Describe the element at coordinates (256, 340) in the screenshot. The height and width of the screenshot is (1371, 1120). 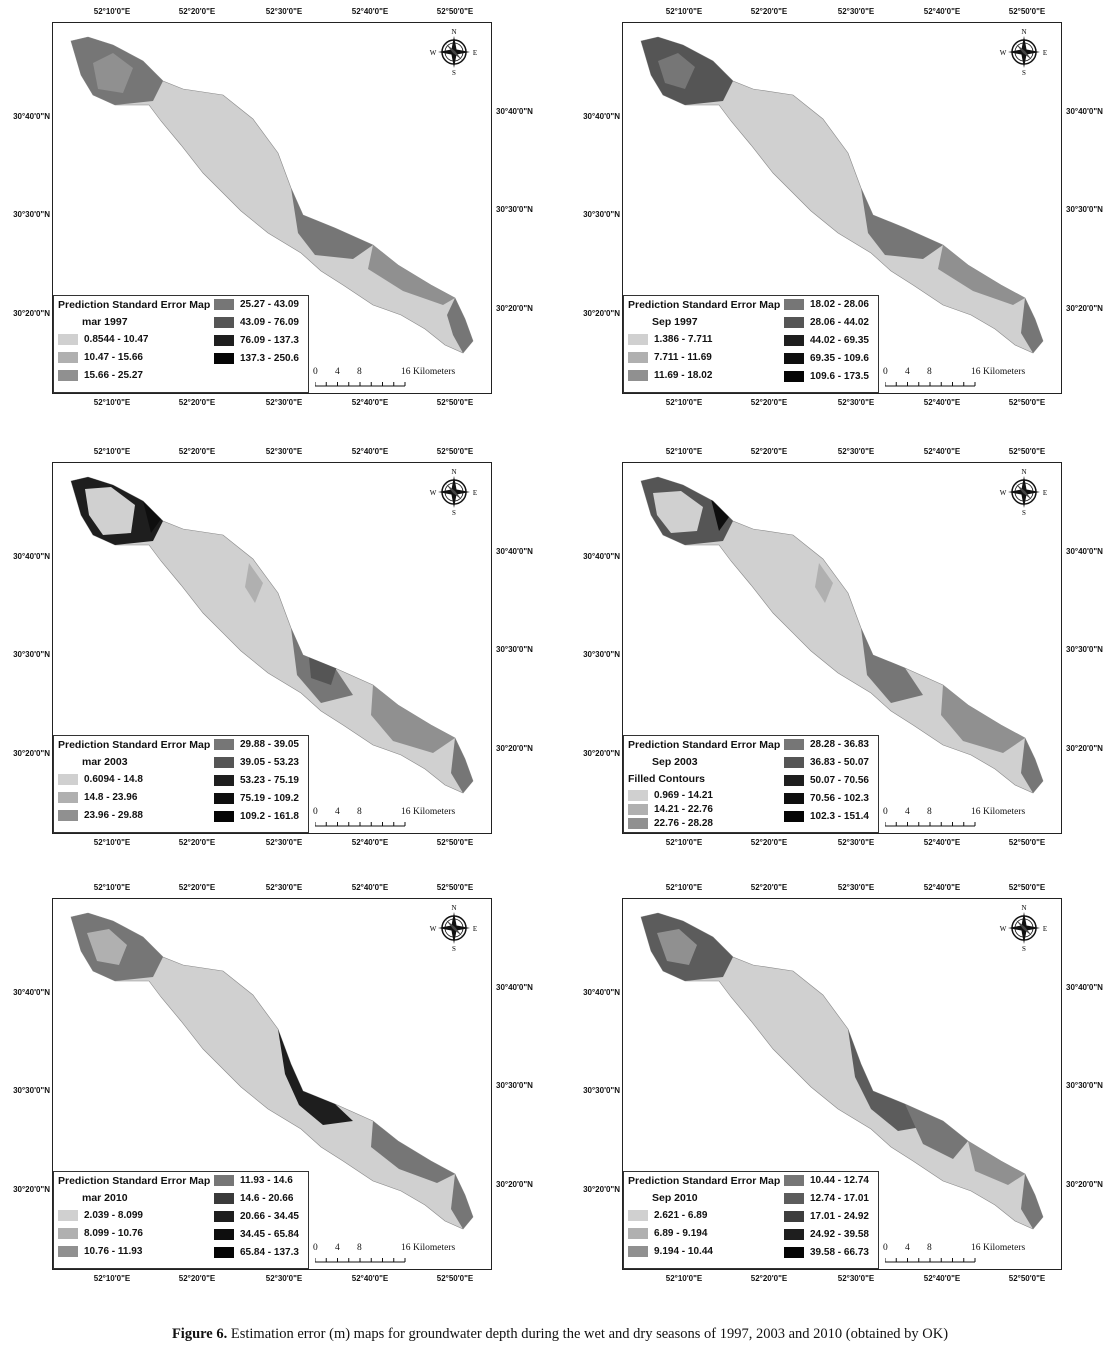
I see `legend-item: 76.09 - 137.3` at that location.